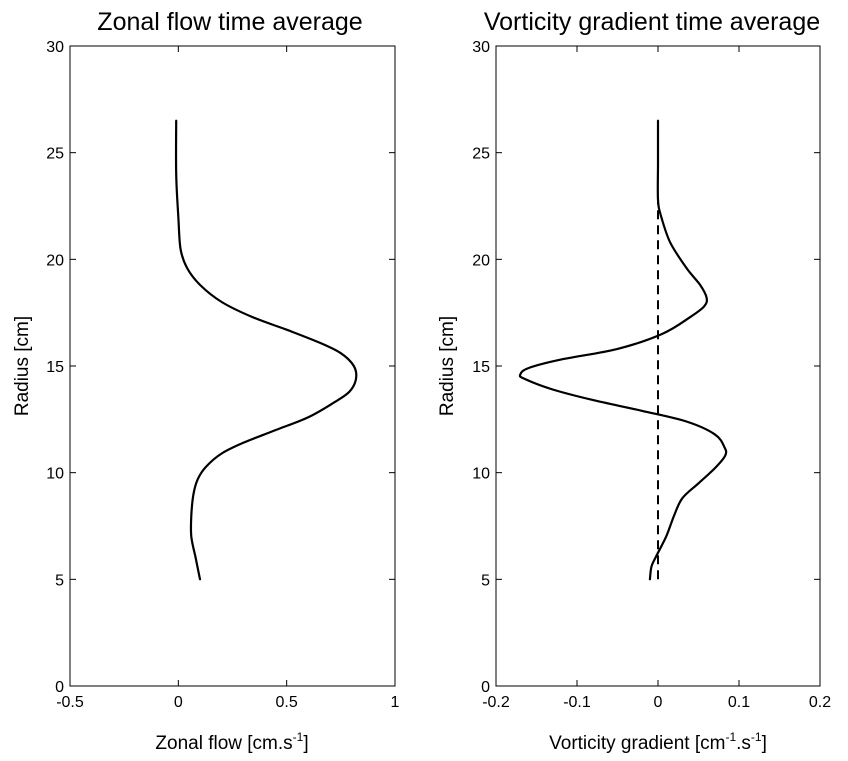 The image size is (848, 761). Describe the element at coordinates (730, 737) in the screenshot. I see `vorticity-gradient-xlabel-sup1: -1` at that location.